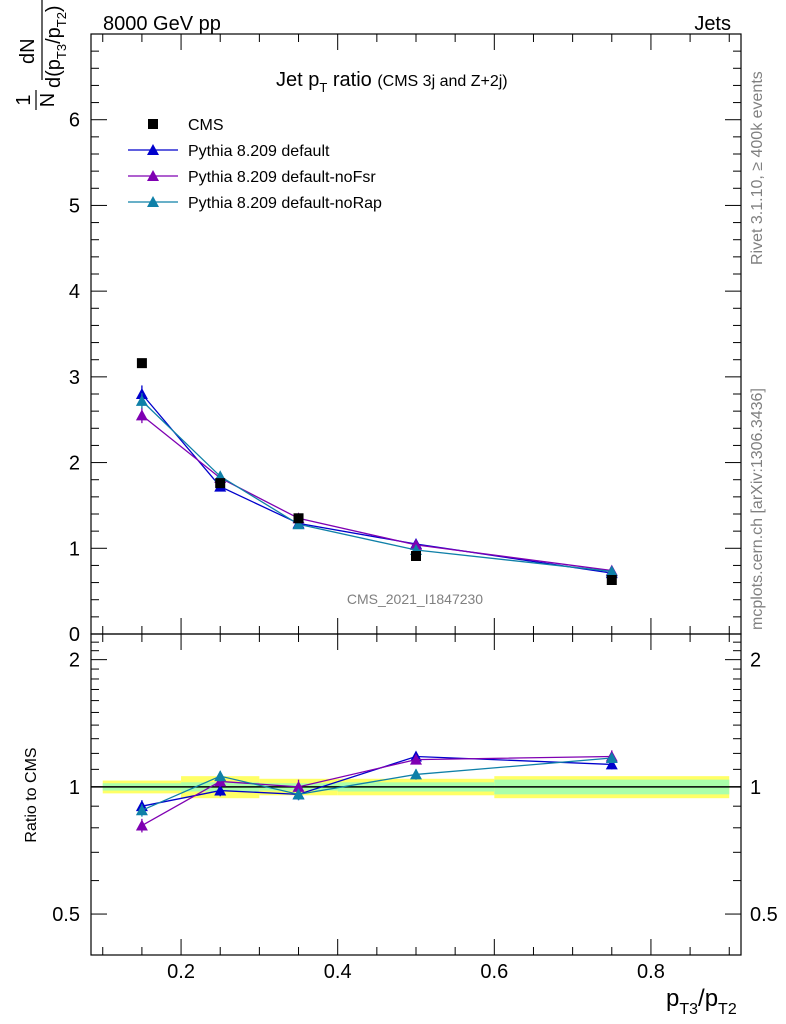  What do you see at coordinates (74, 464) in the screenshot?
I see `y-tick-label: 2` at bounding box center [74, 464].